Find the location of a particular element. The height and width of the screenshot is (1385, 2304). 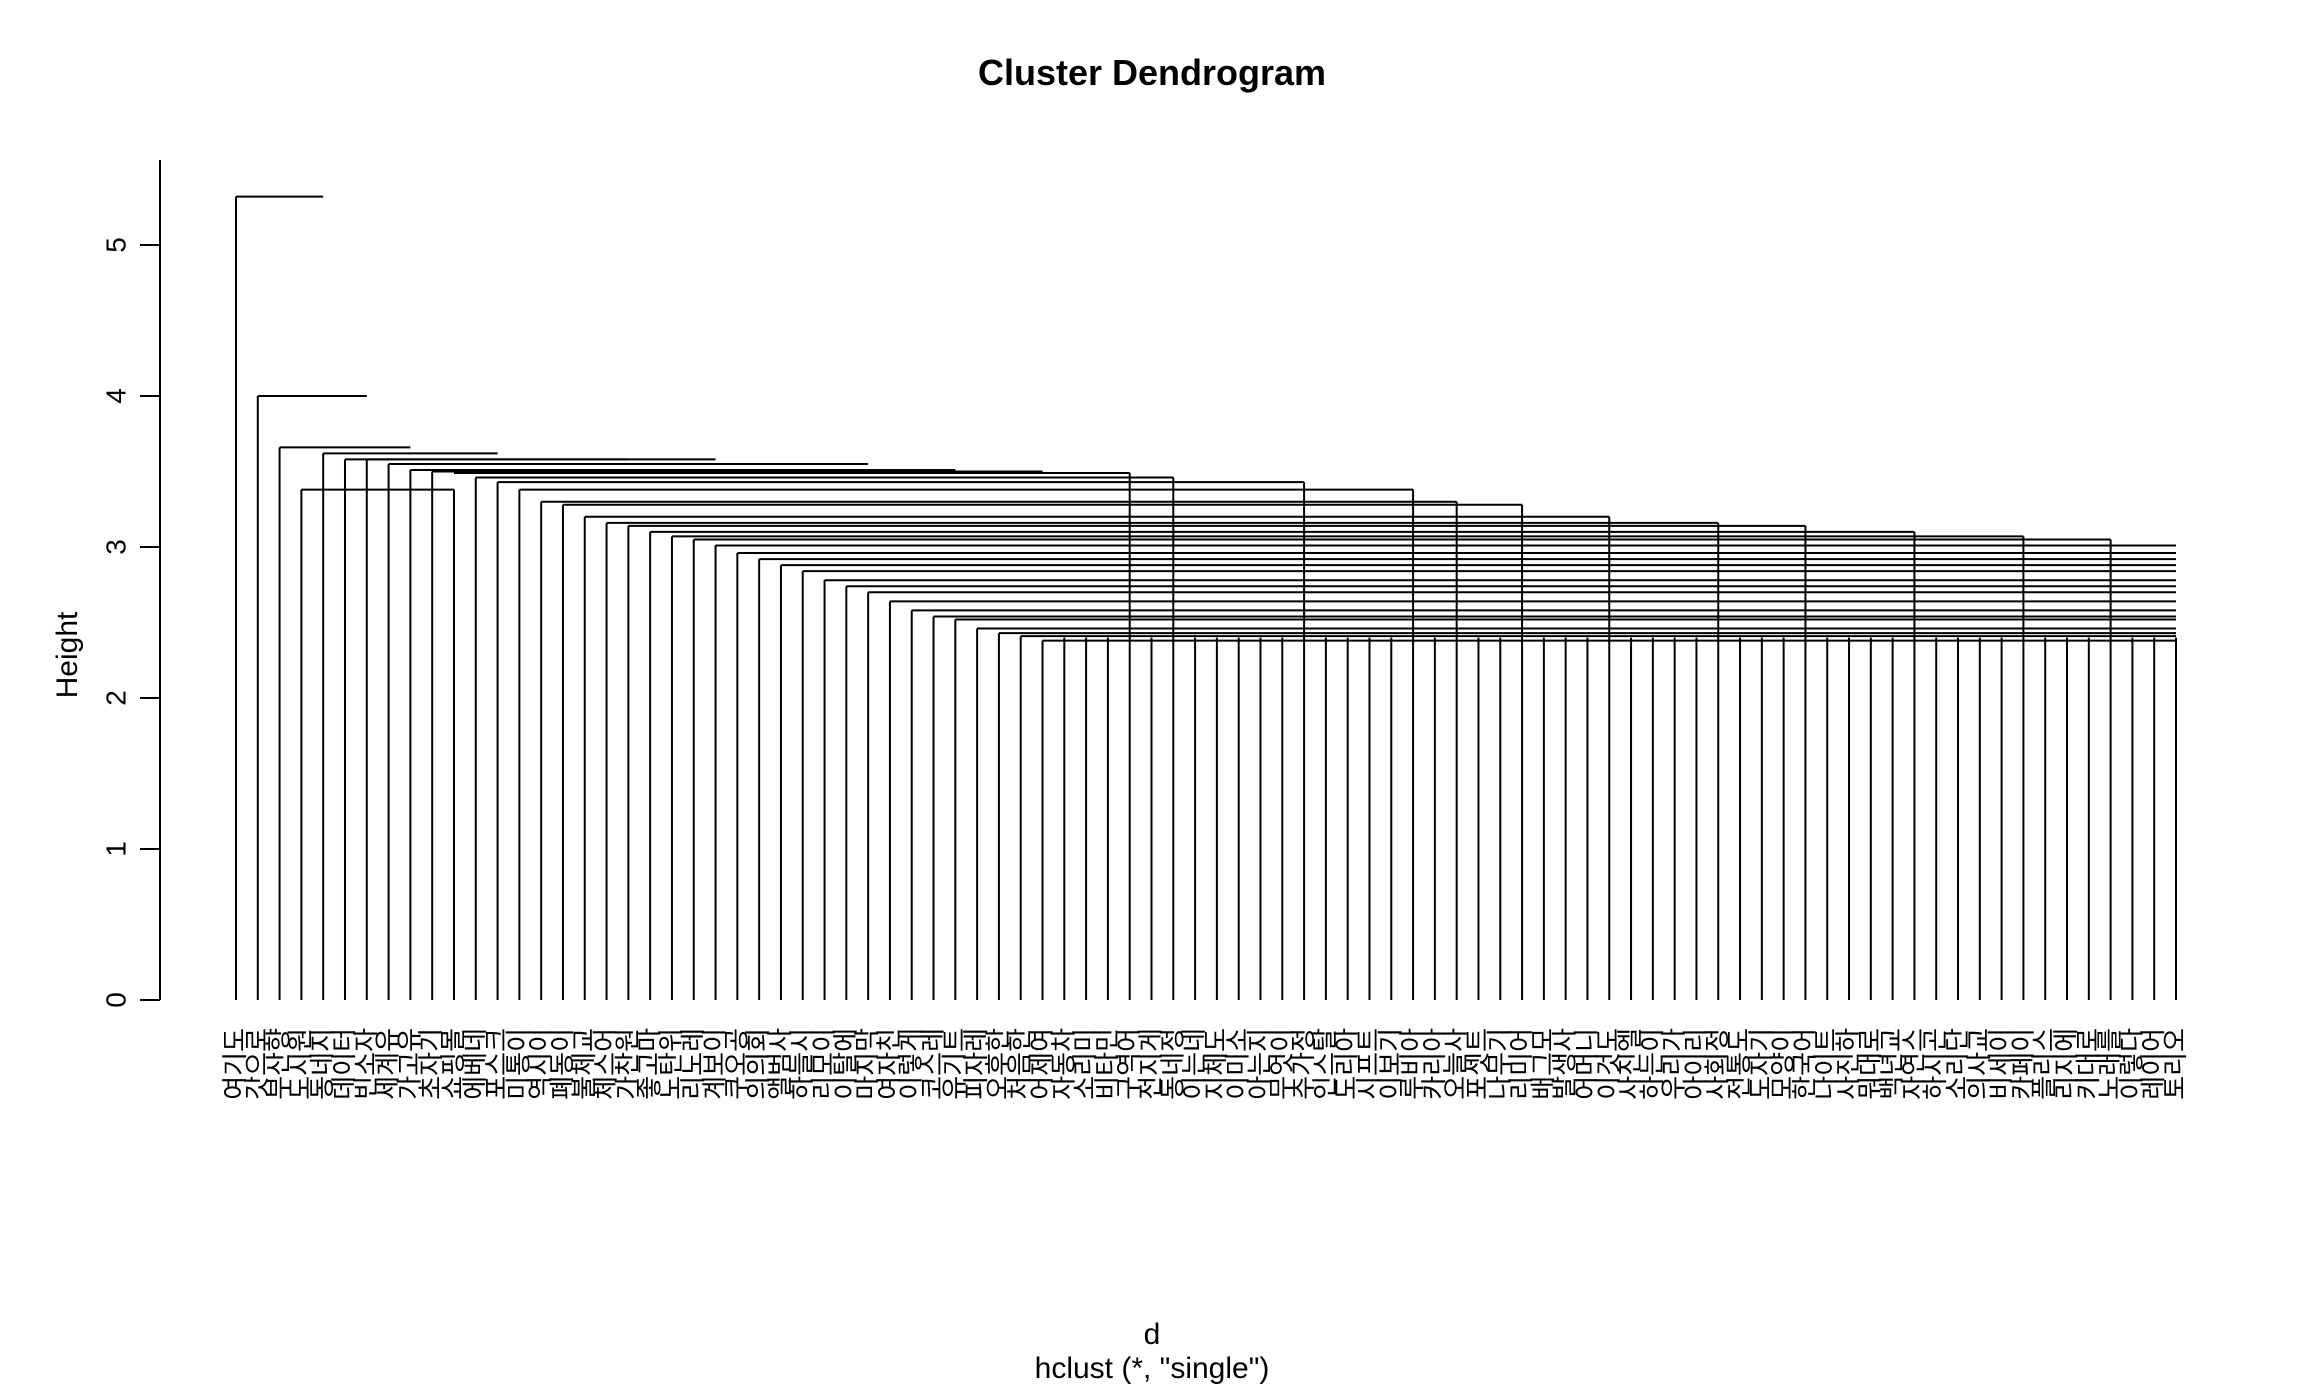

leaf-label: 비타민 is located at coordinates (1108, 1064).